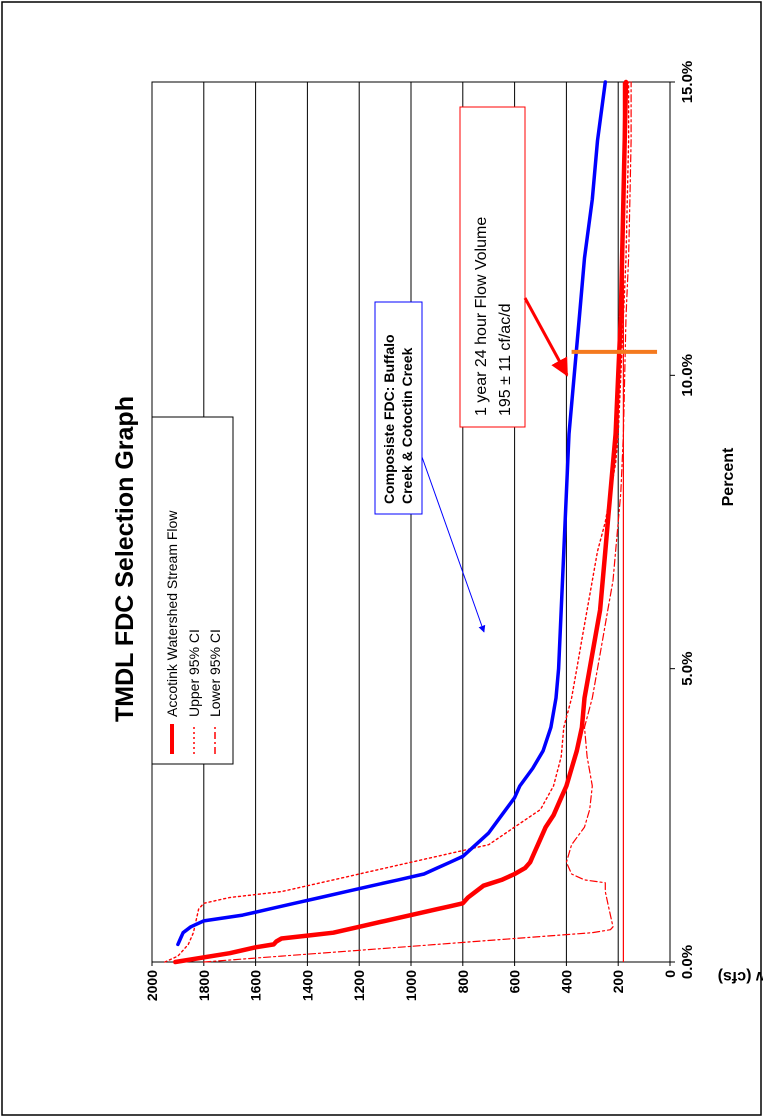 This screenshot has height=1117, width=763. What do you see at coordinates (411, 985) in the screenshot?
I see `flow-tick-1000: 1000` at bounding box center [411, 985].